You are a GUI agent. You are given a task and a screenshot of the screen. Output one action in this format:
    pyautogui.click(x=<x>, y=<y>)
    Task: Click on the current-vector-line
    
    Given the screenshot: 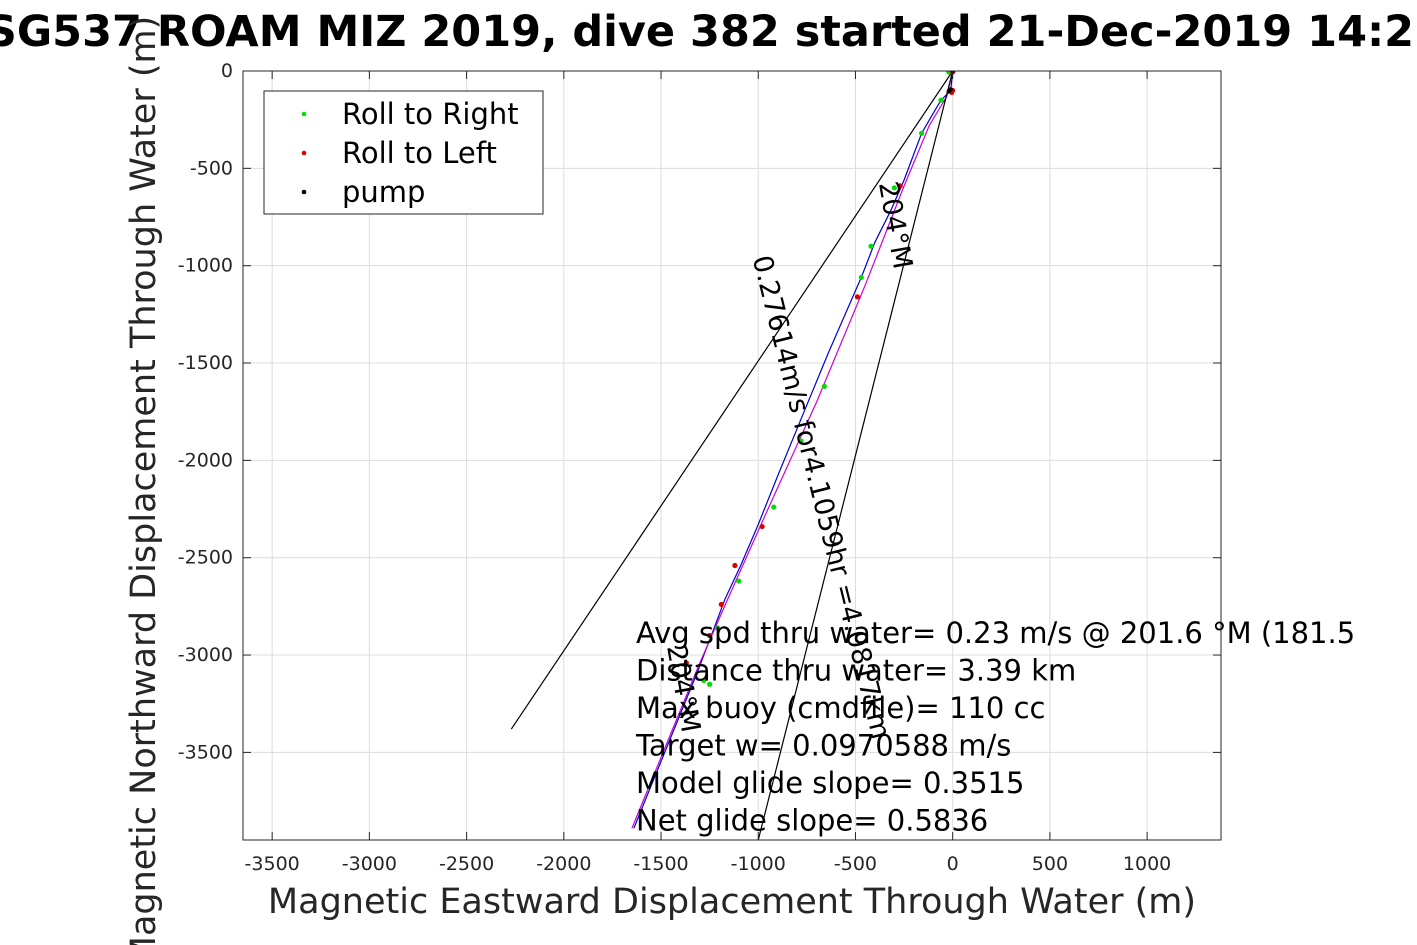 What is the action you would take?
    pyautogui.click(x=855, y=455)
    